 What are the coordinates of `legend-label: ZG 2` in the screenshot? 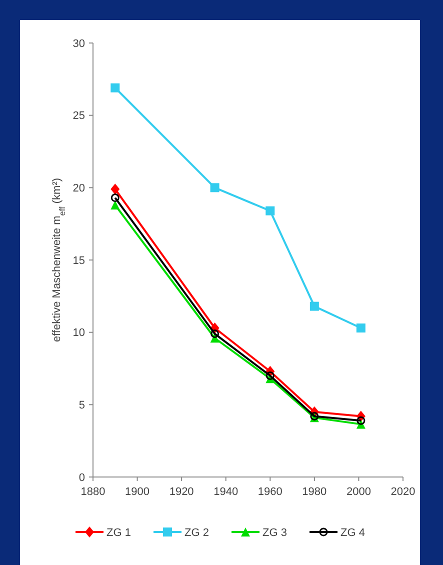 It's located at (196, 532).